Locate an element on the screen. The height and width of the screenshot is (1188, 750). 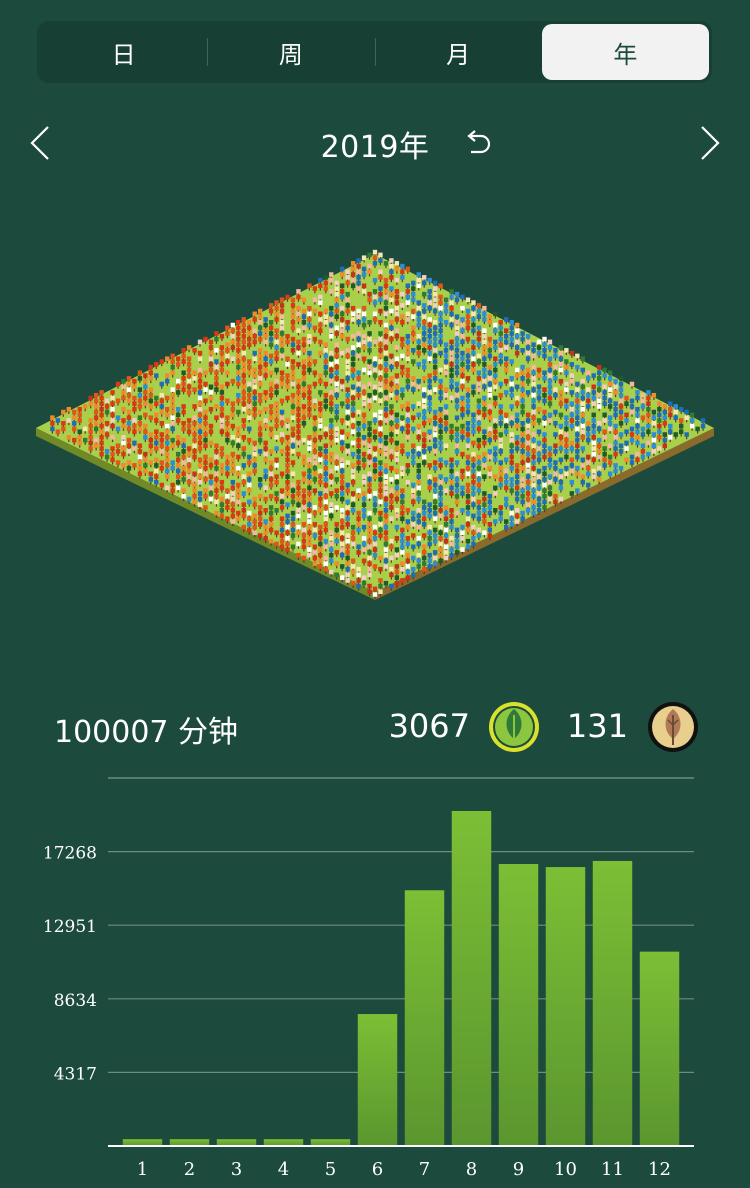
x-tick-label: 2 is located at coordinates (189, 1169).